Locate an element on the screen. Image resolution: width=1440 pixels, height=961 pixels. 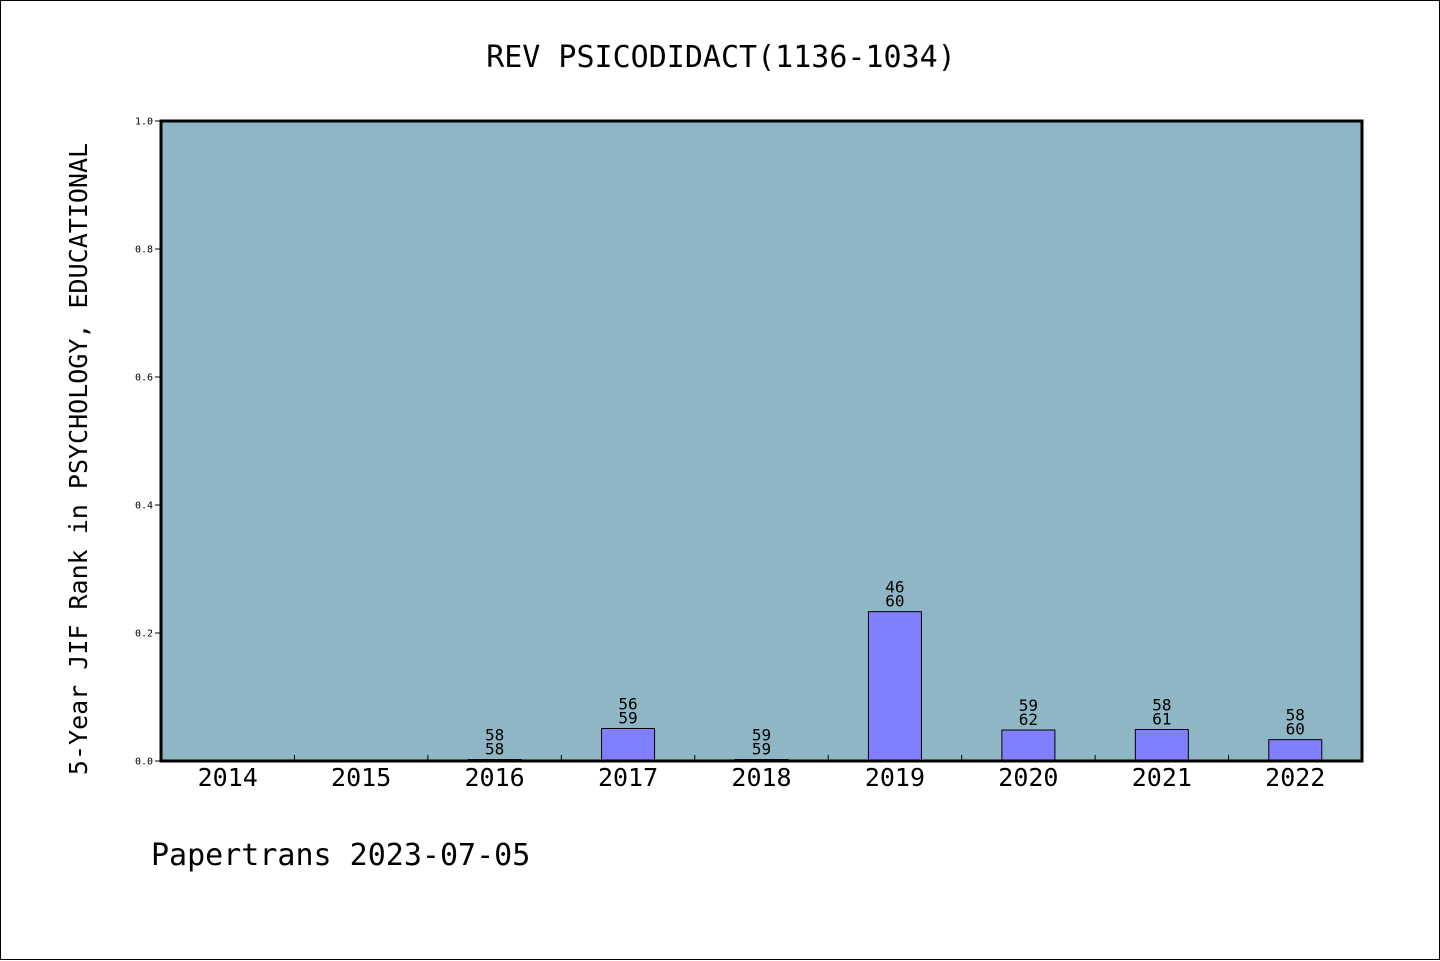
bar-label-bottom-2019: 60 is located at coordinates (894, 601).